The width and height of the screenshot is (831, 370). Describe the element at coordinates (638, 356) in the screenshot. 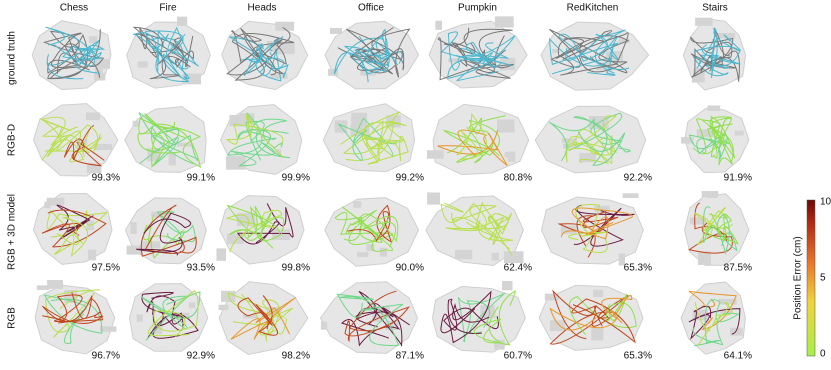

I see `accuracy-label: 65.3%` at that location.